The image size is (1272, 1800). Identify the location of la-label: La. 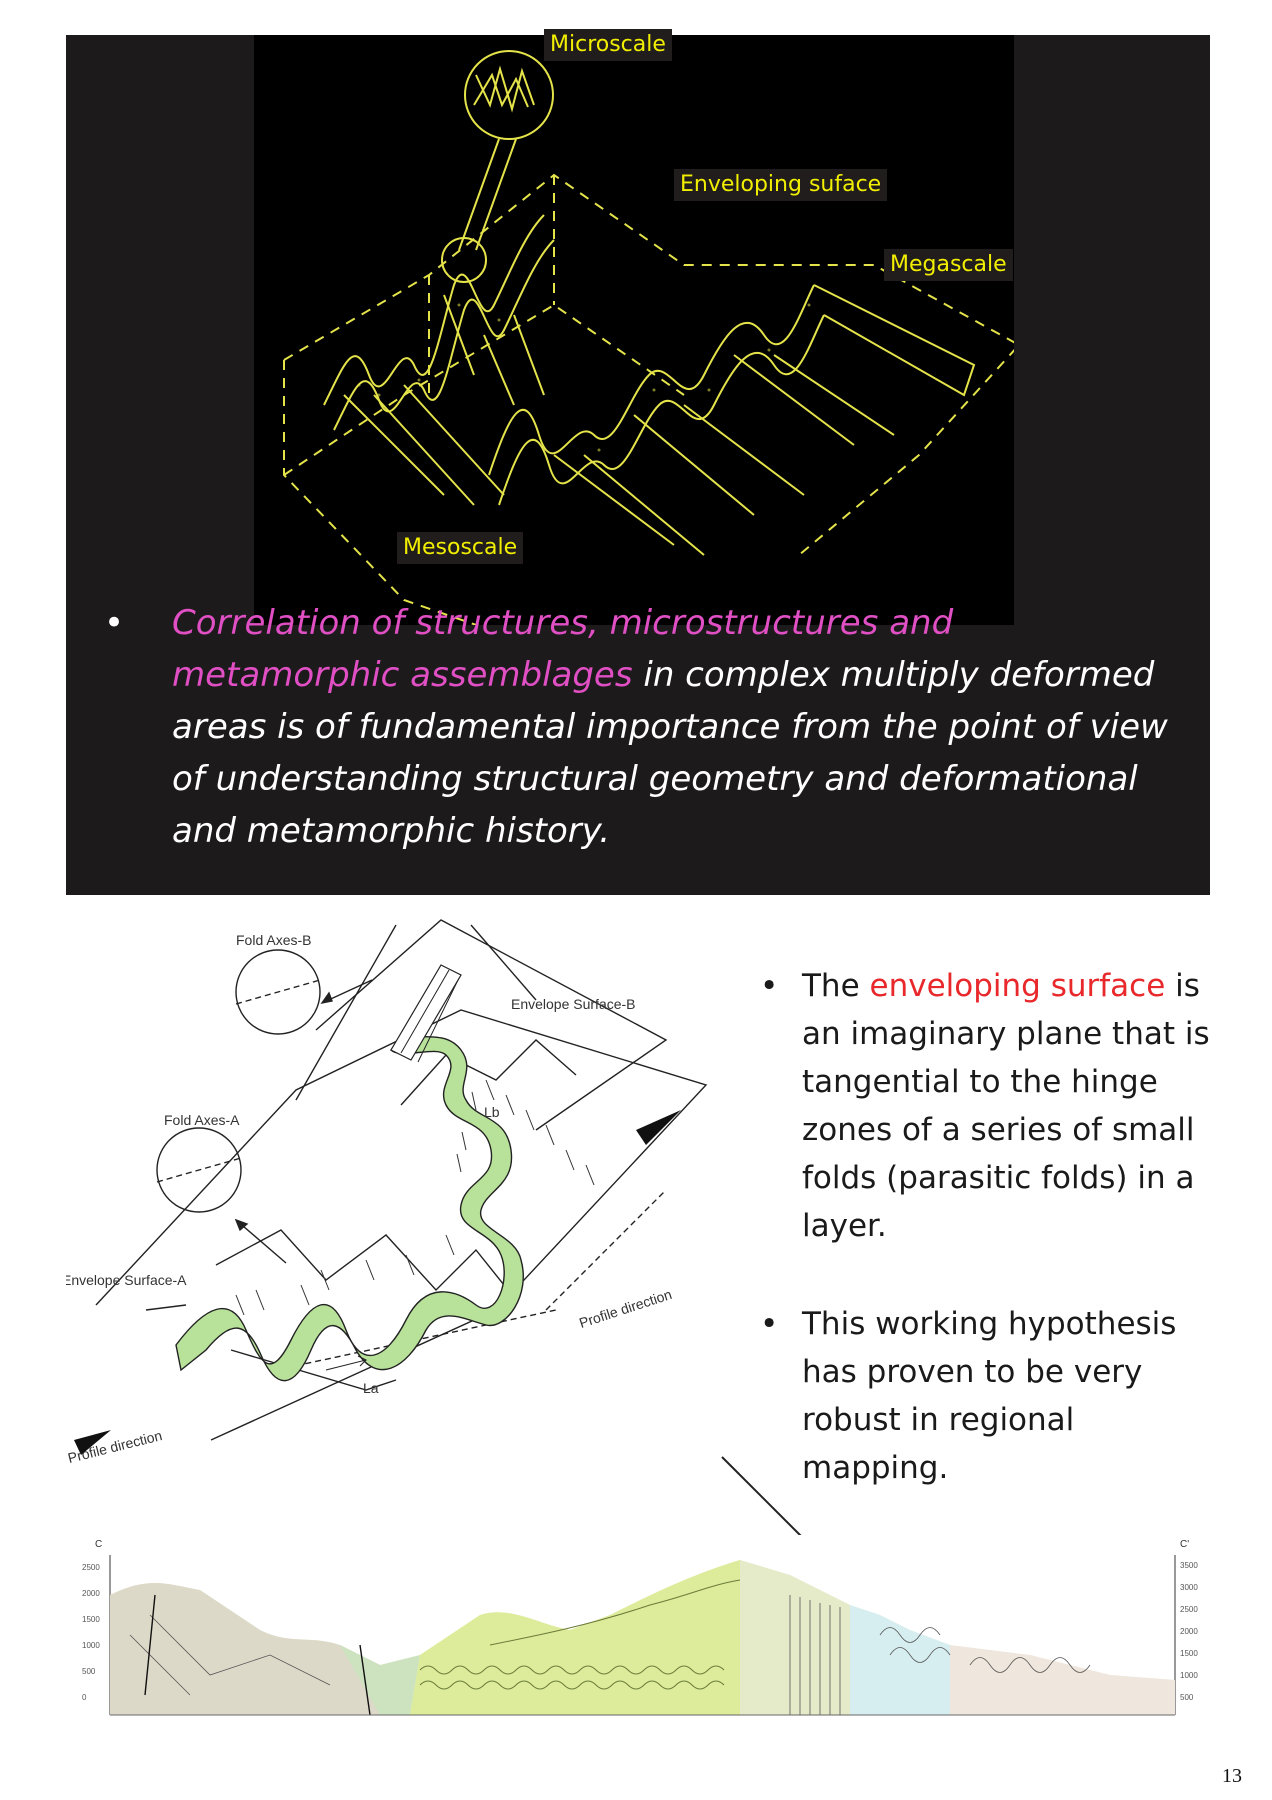
(371, 1388).